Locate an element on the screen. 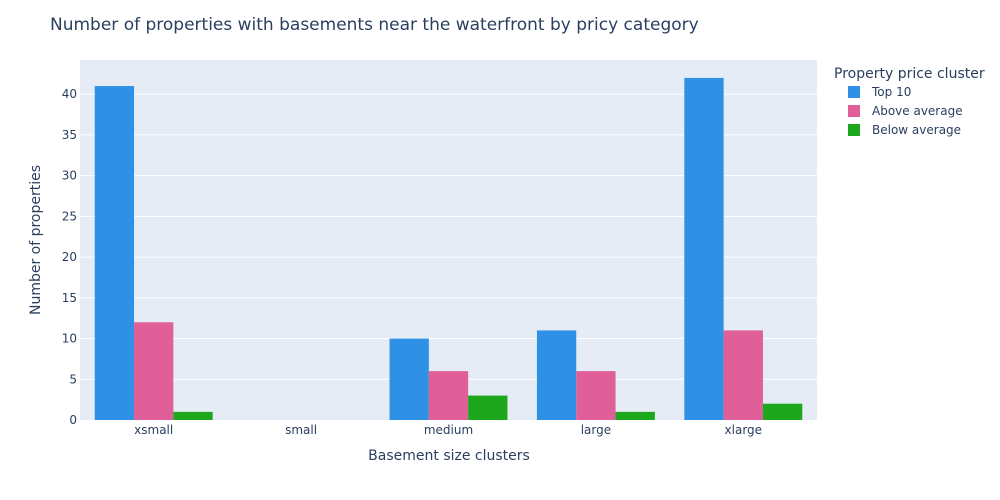  y-tick-label: 15 is located at coordinates (69, 298).